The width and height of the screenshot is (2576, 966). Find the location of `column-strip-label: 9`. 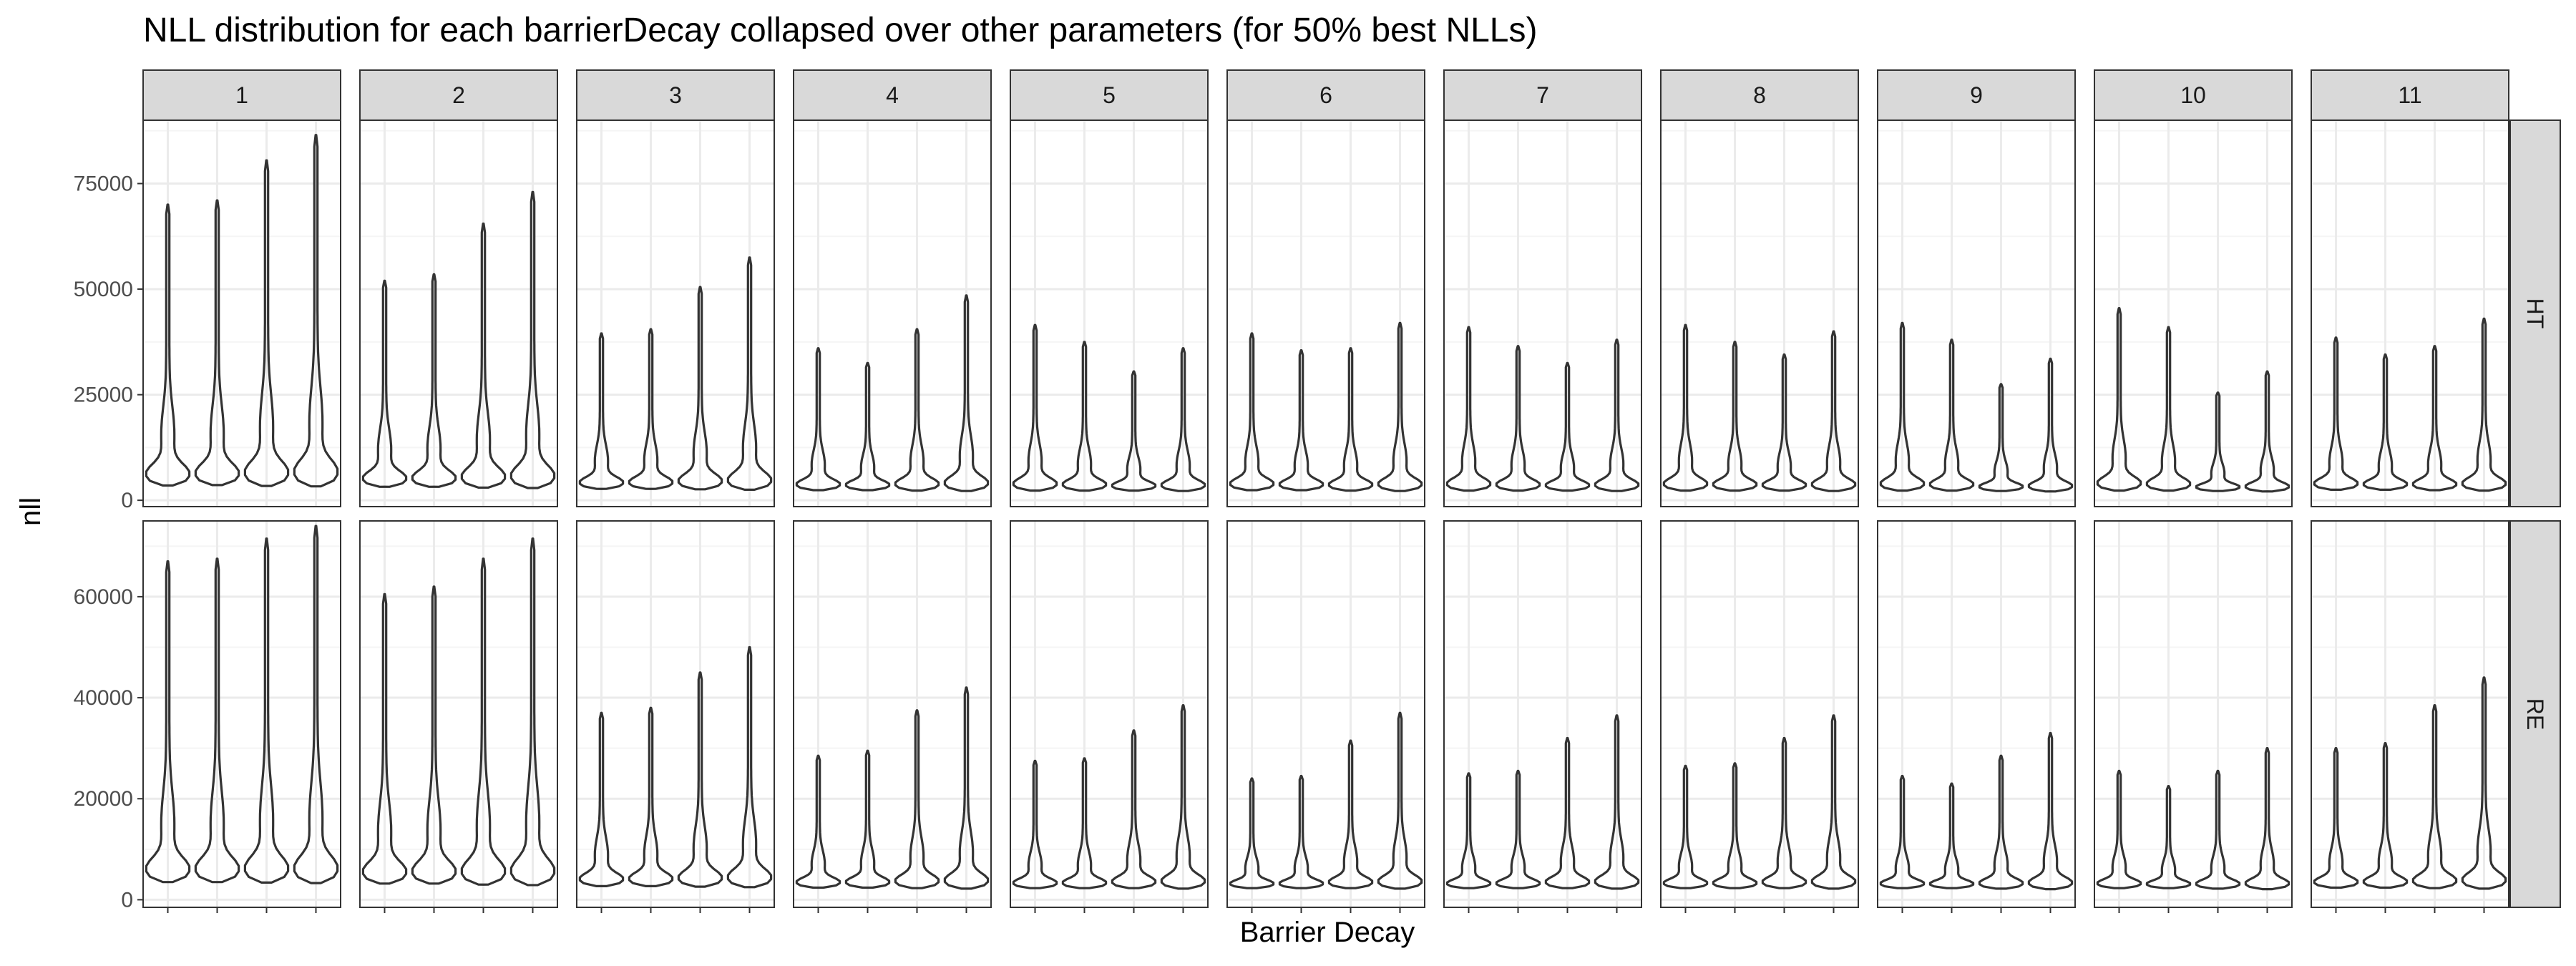

column-strip-label: 9 is located at coordinates (1976, 95).